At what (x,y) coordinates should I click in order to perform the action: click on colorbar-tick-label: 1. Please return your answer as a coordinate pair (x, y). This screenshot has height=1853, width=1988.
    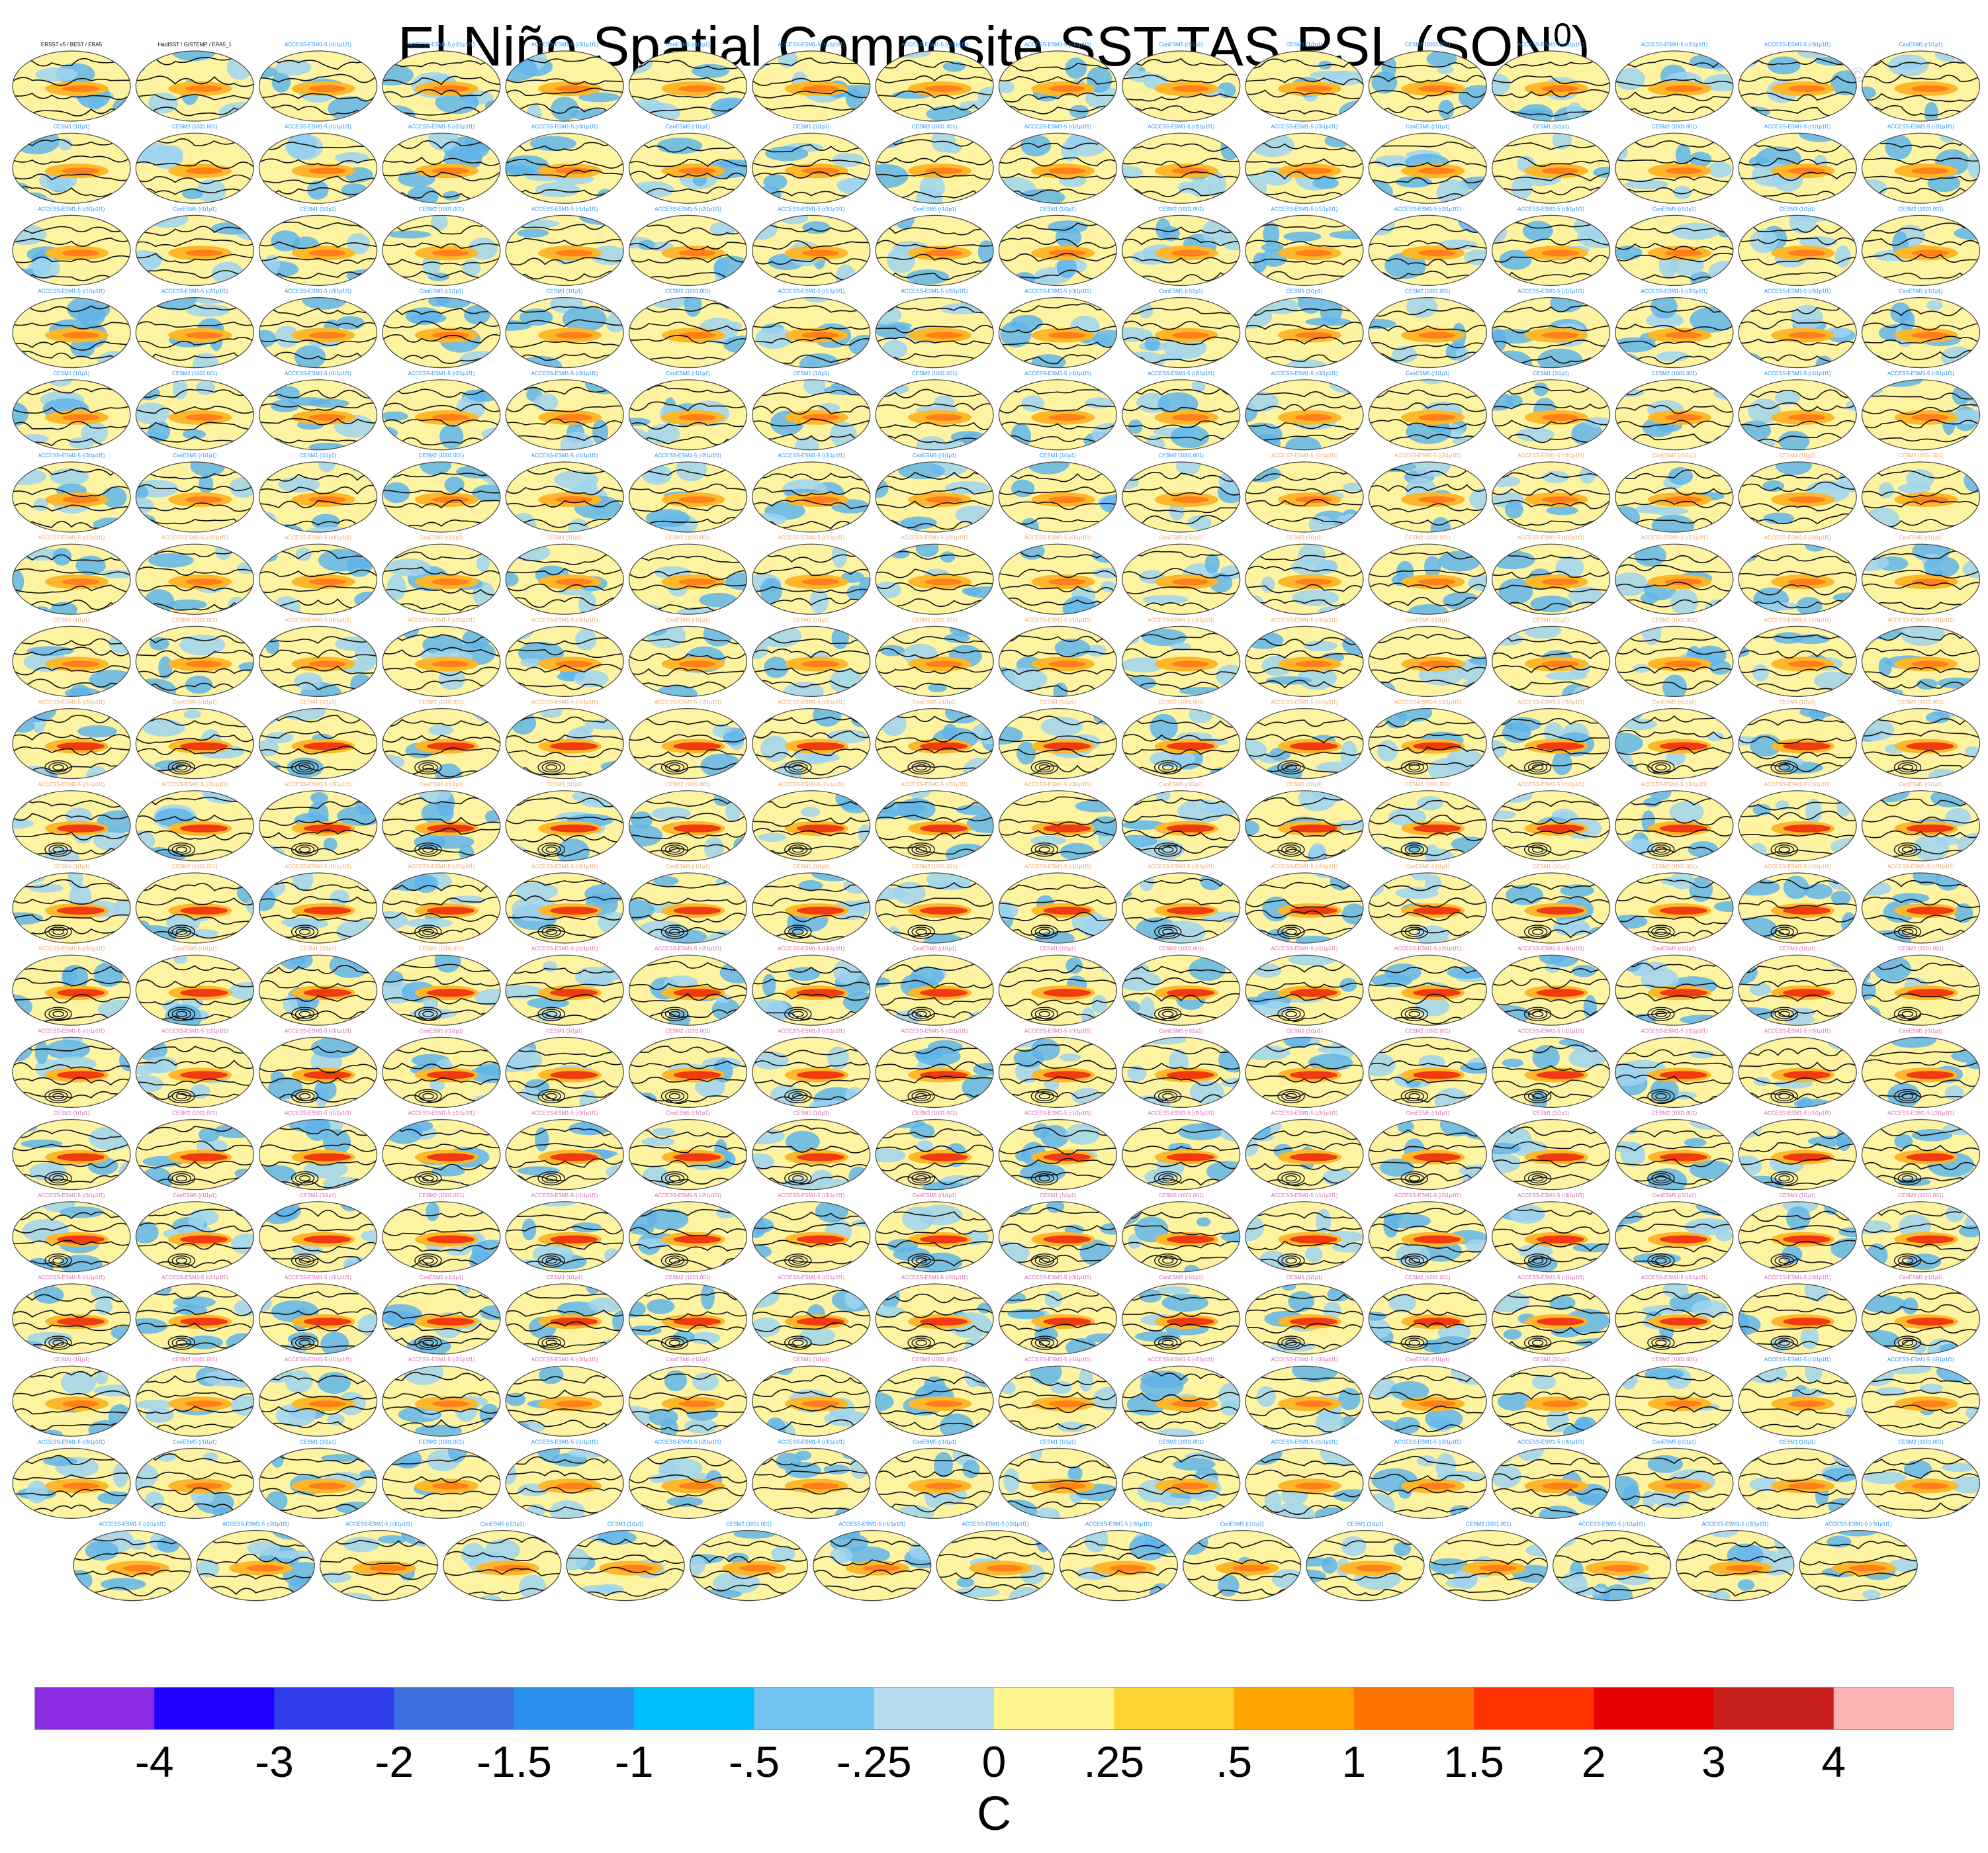
    Looking at the image, I should click on (1354, 1761).